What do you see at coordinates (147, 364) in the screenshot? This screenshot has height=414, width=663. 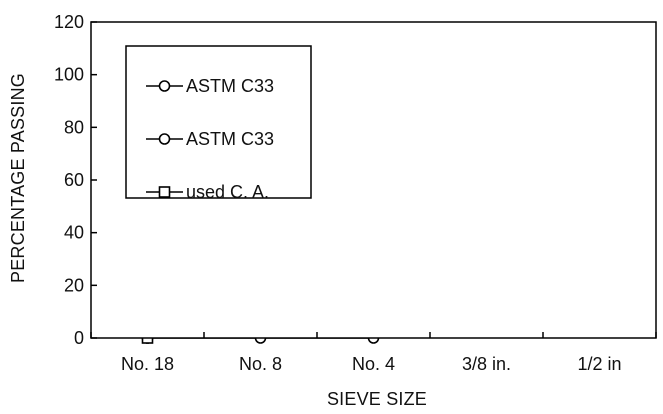 I see `x-tick-label: No. 18` at bounding box center [147, 364].